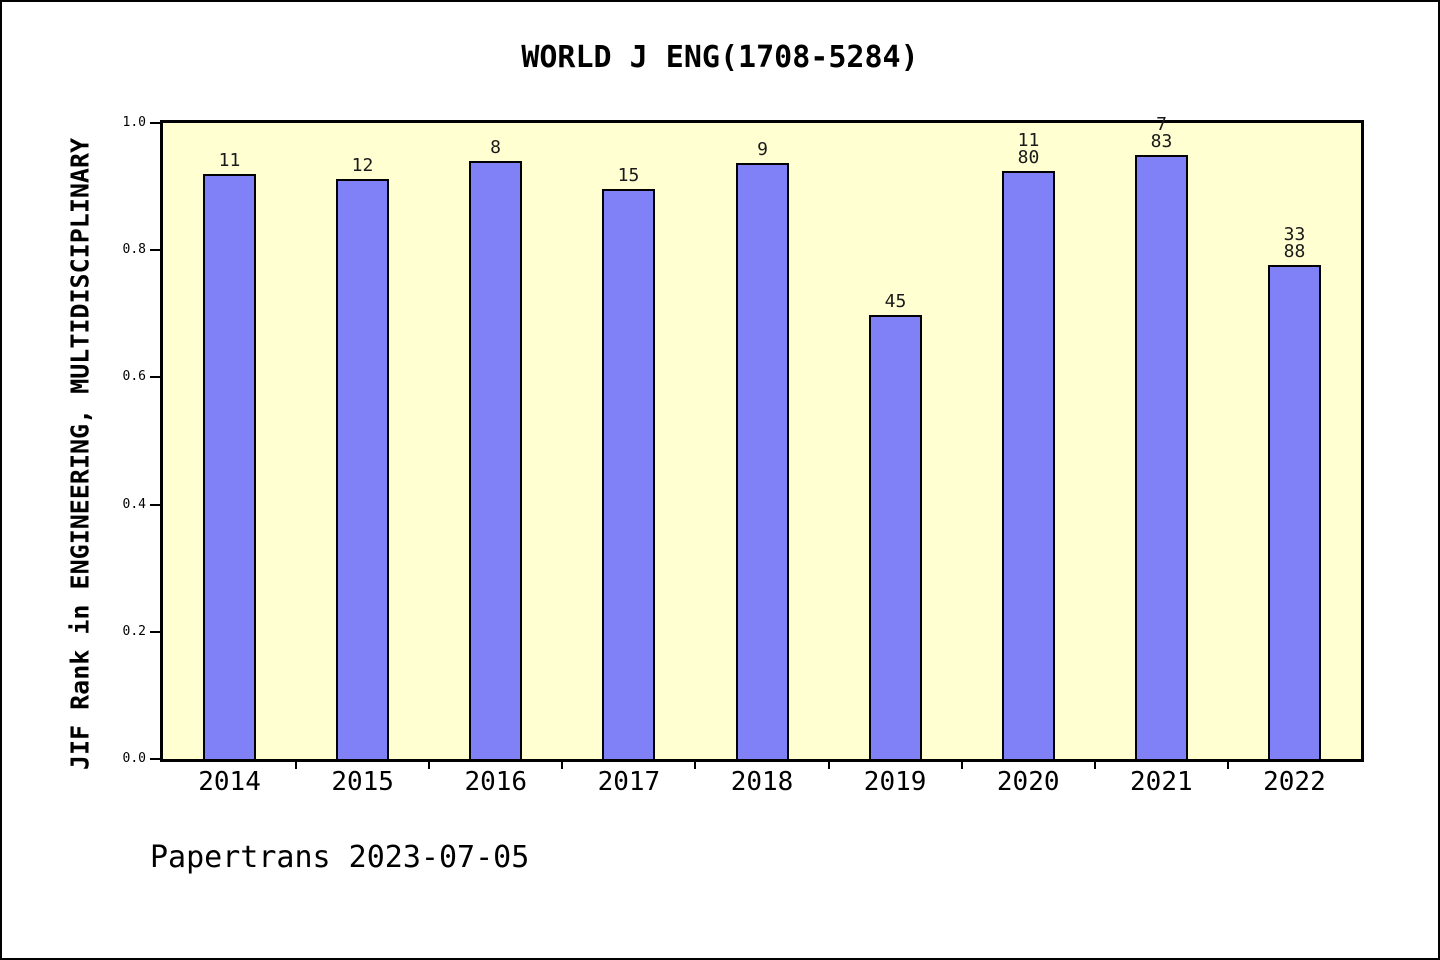 The height and width of the screenshot is (960, 1440). I want to click on bar-2022, so click(1294, 512).